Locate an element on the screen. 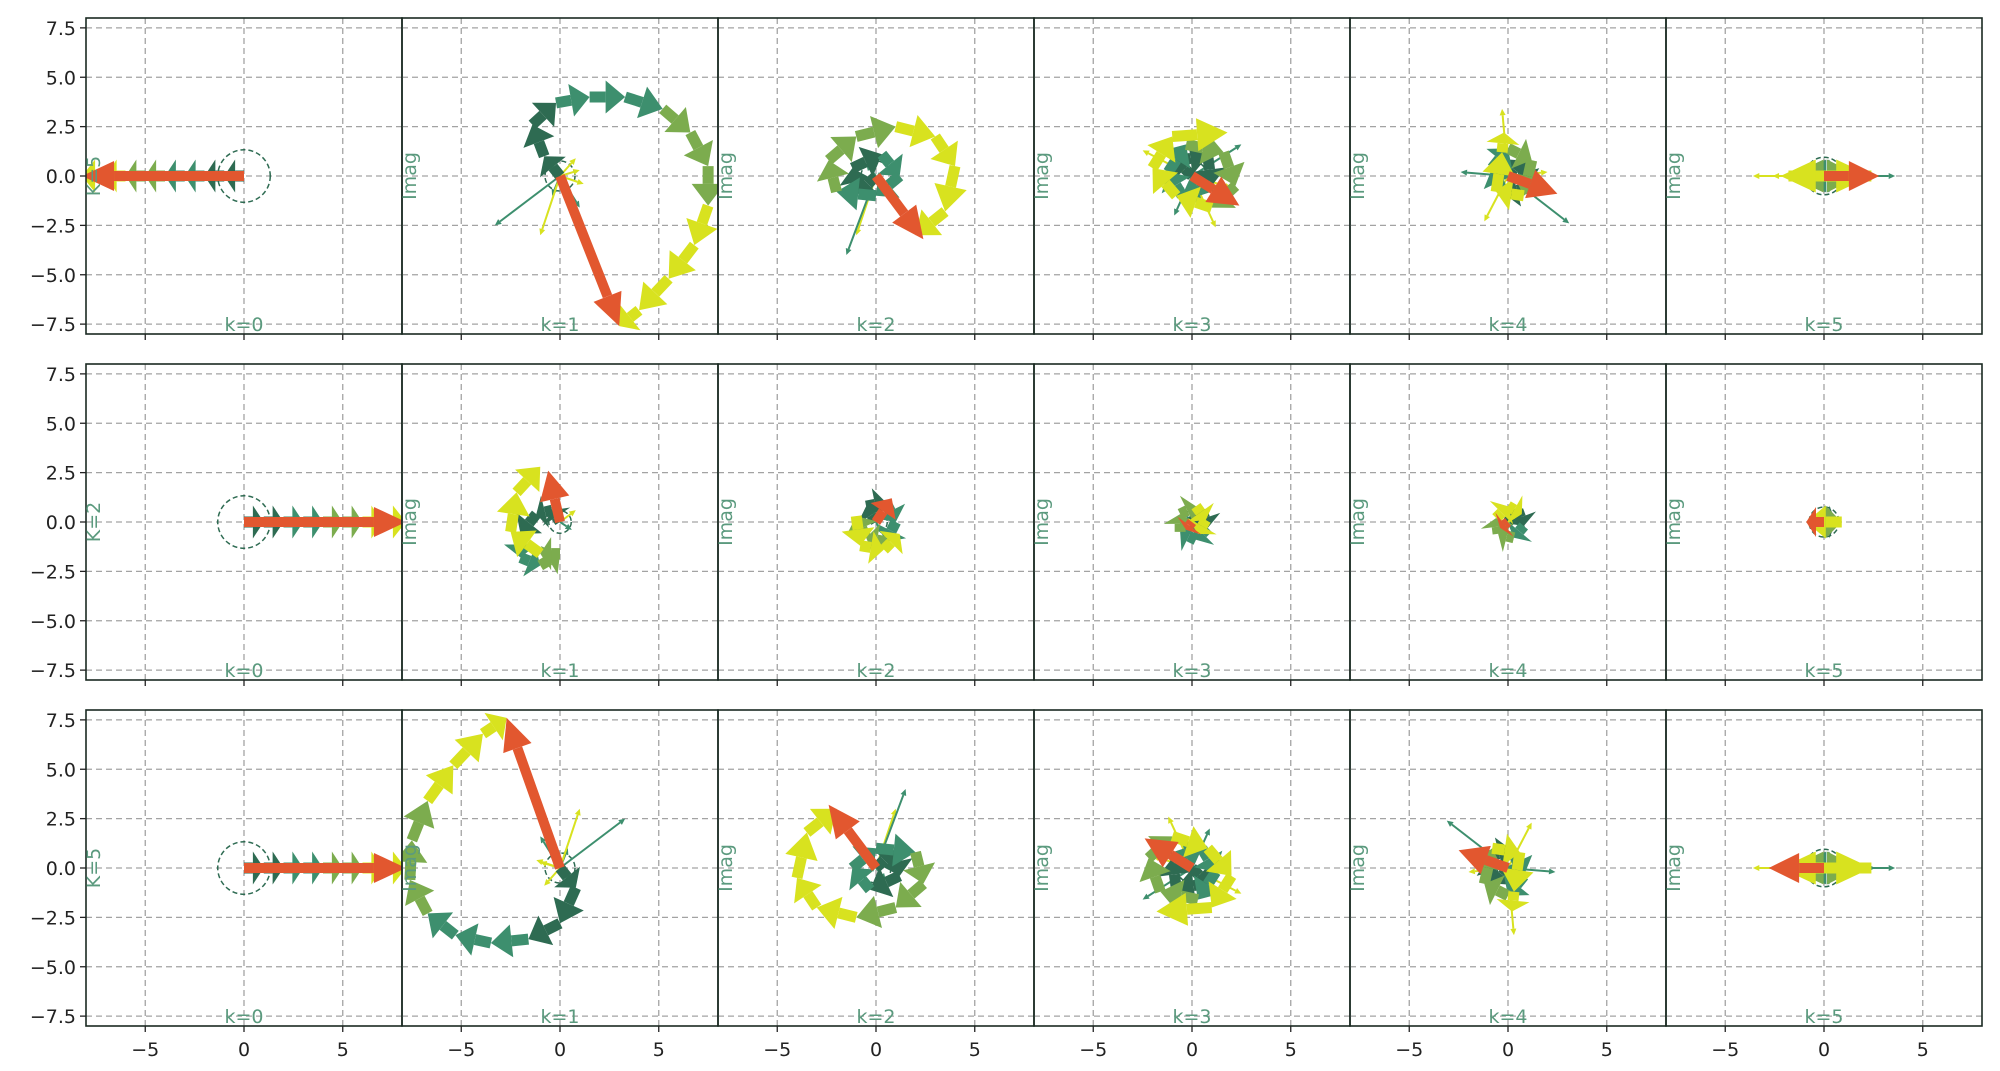 This screenshot has width=2000, height=1071. y-tick-label: −2.5 is located at coordinates (53, 572).